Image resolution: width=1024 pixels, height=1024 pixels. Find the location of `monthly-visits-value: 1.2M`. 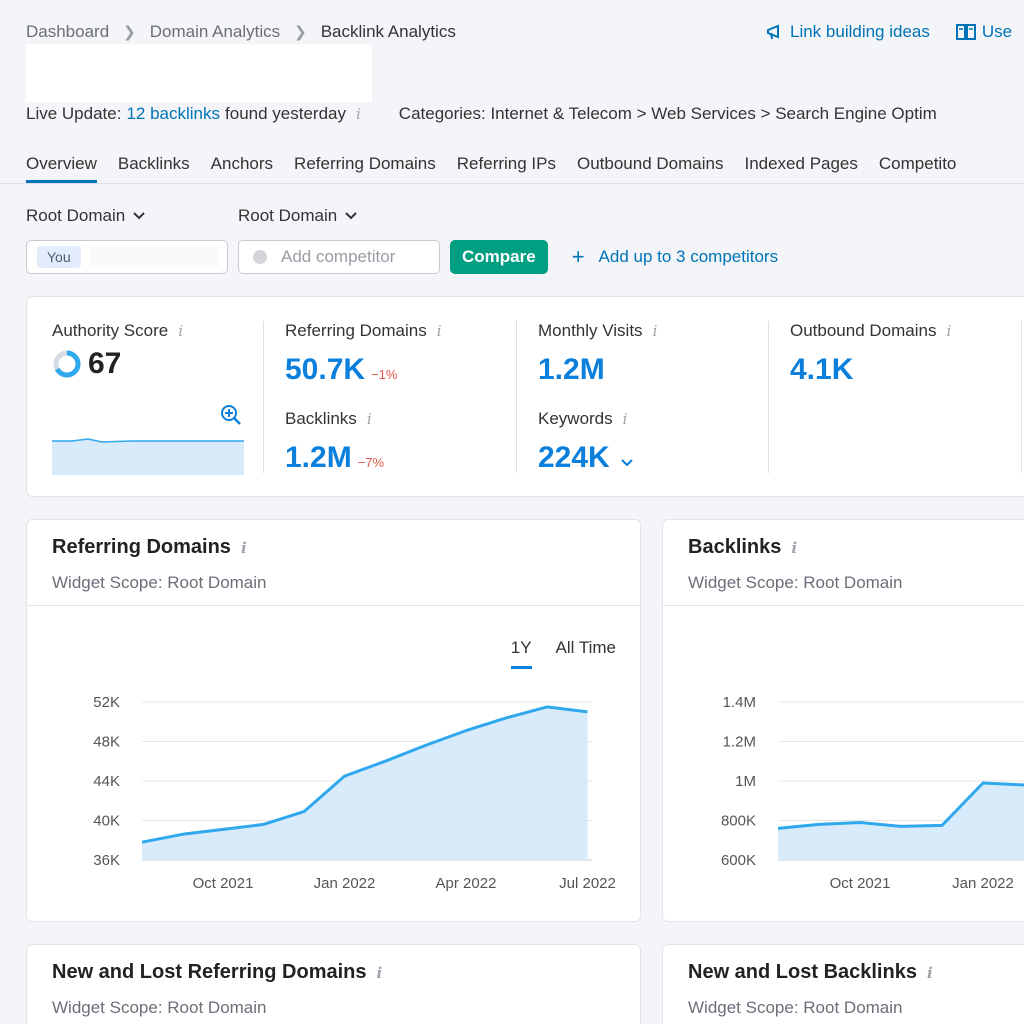

monthly-visits-value: 1.2M is located at coordinates (571, 369).